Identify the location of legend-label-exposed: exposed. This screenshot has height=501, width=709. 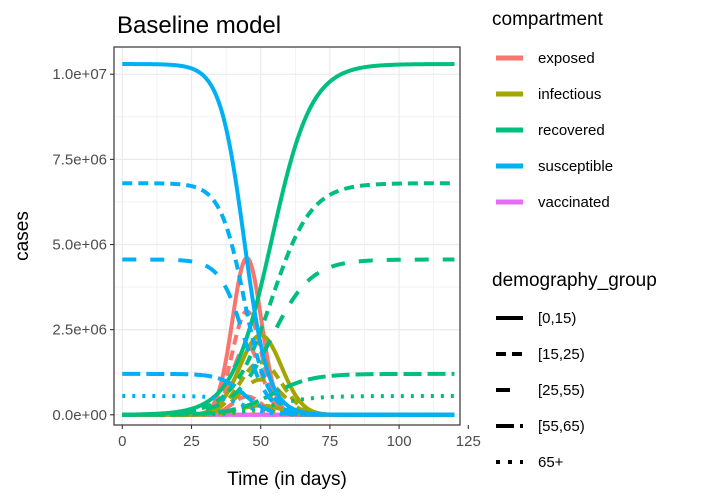
(566, 58).